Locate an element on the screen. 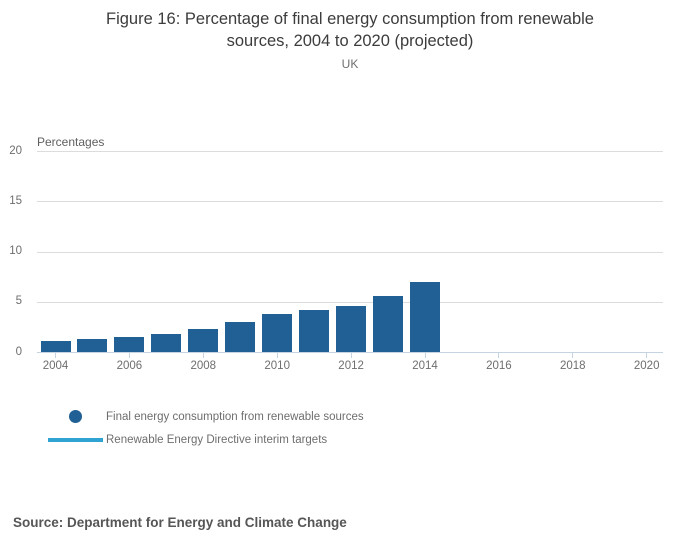 This screenshot has height=549, width=700. y-tick-label-10: 10 is located at coordinates (15, 251).